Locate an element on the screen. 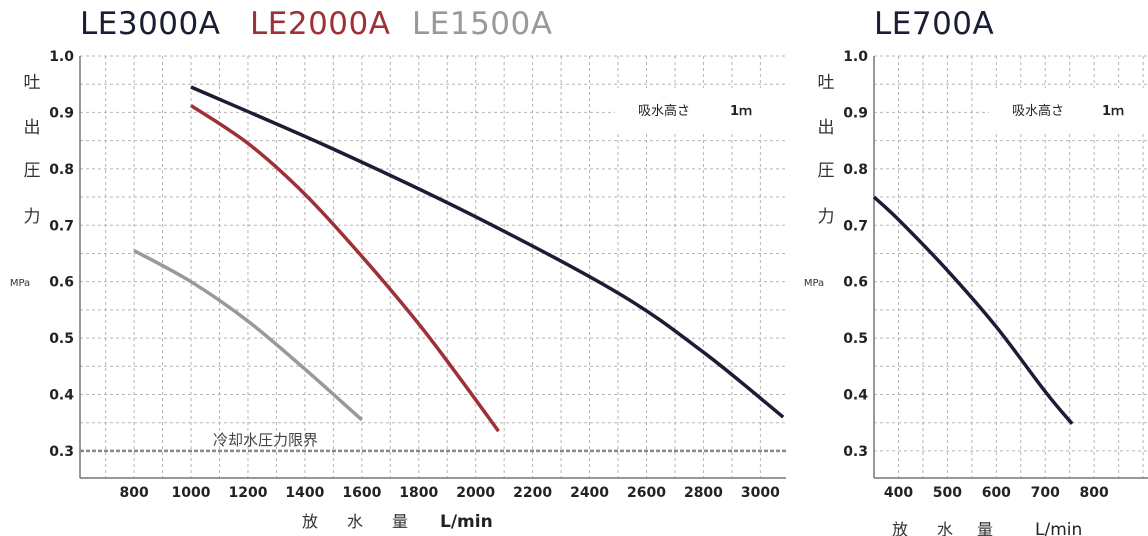  chart1-xlabel-char: 放 is located at coordinates (310, 521).